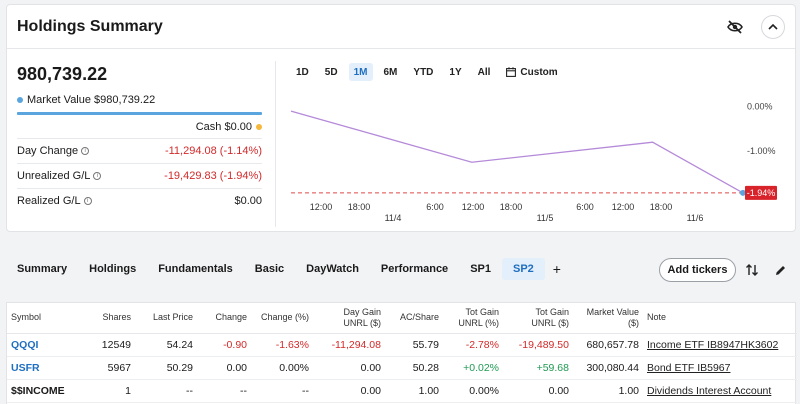 This screenshot has width=800, height=404. What do you see at coordinates (62, 74) in the screenshot?
I see `total-value: 980,739.22` at bounding box center [62, 74].